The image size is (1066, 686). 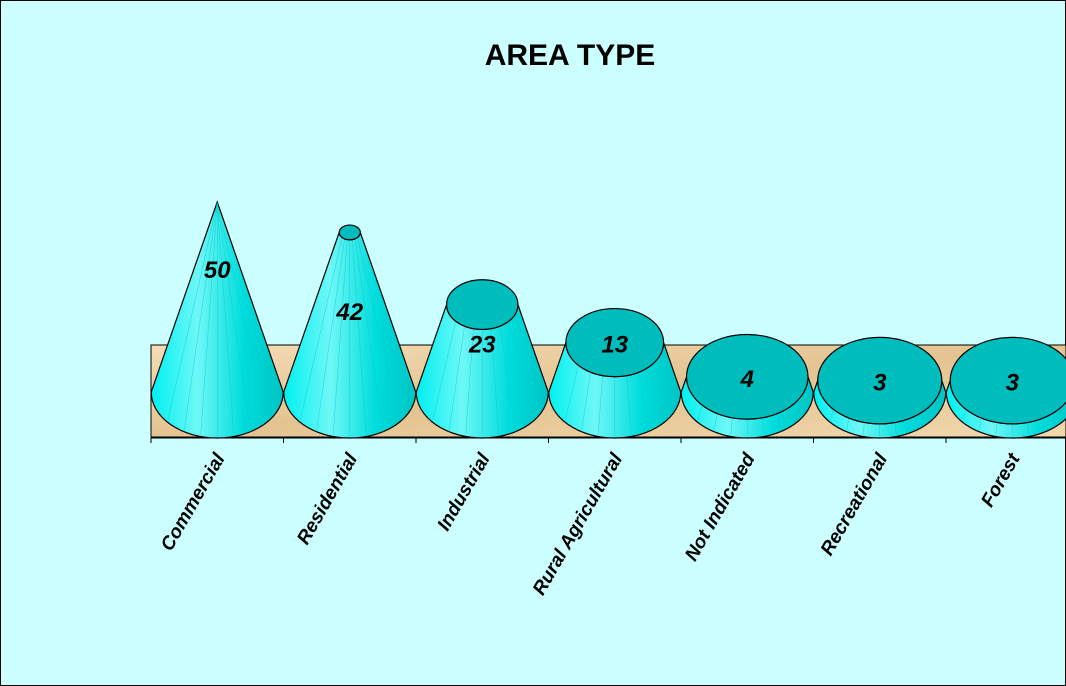 What do you see at coordinates (217, 319) in the screenshot?
I see `cone-commercial` at bounding box center [217, 319].